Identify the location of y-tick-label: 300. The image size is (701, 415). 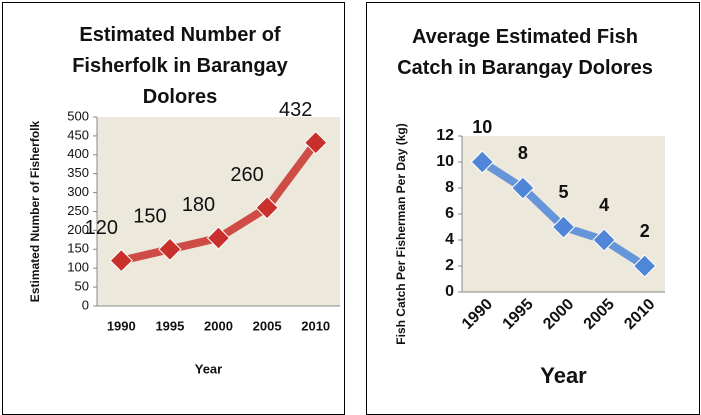
(78, 191).